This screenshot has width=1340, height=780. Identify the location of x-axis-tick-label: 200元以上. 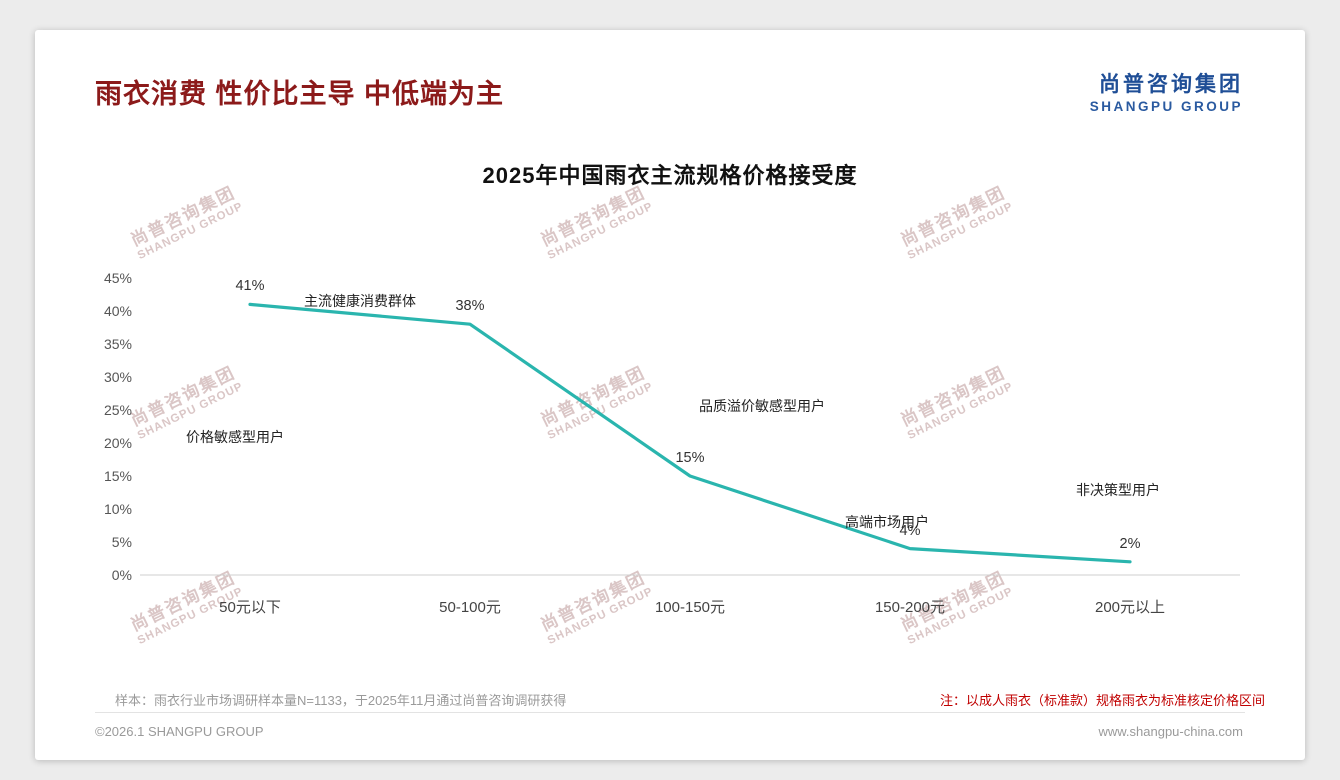
(1130, 607).